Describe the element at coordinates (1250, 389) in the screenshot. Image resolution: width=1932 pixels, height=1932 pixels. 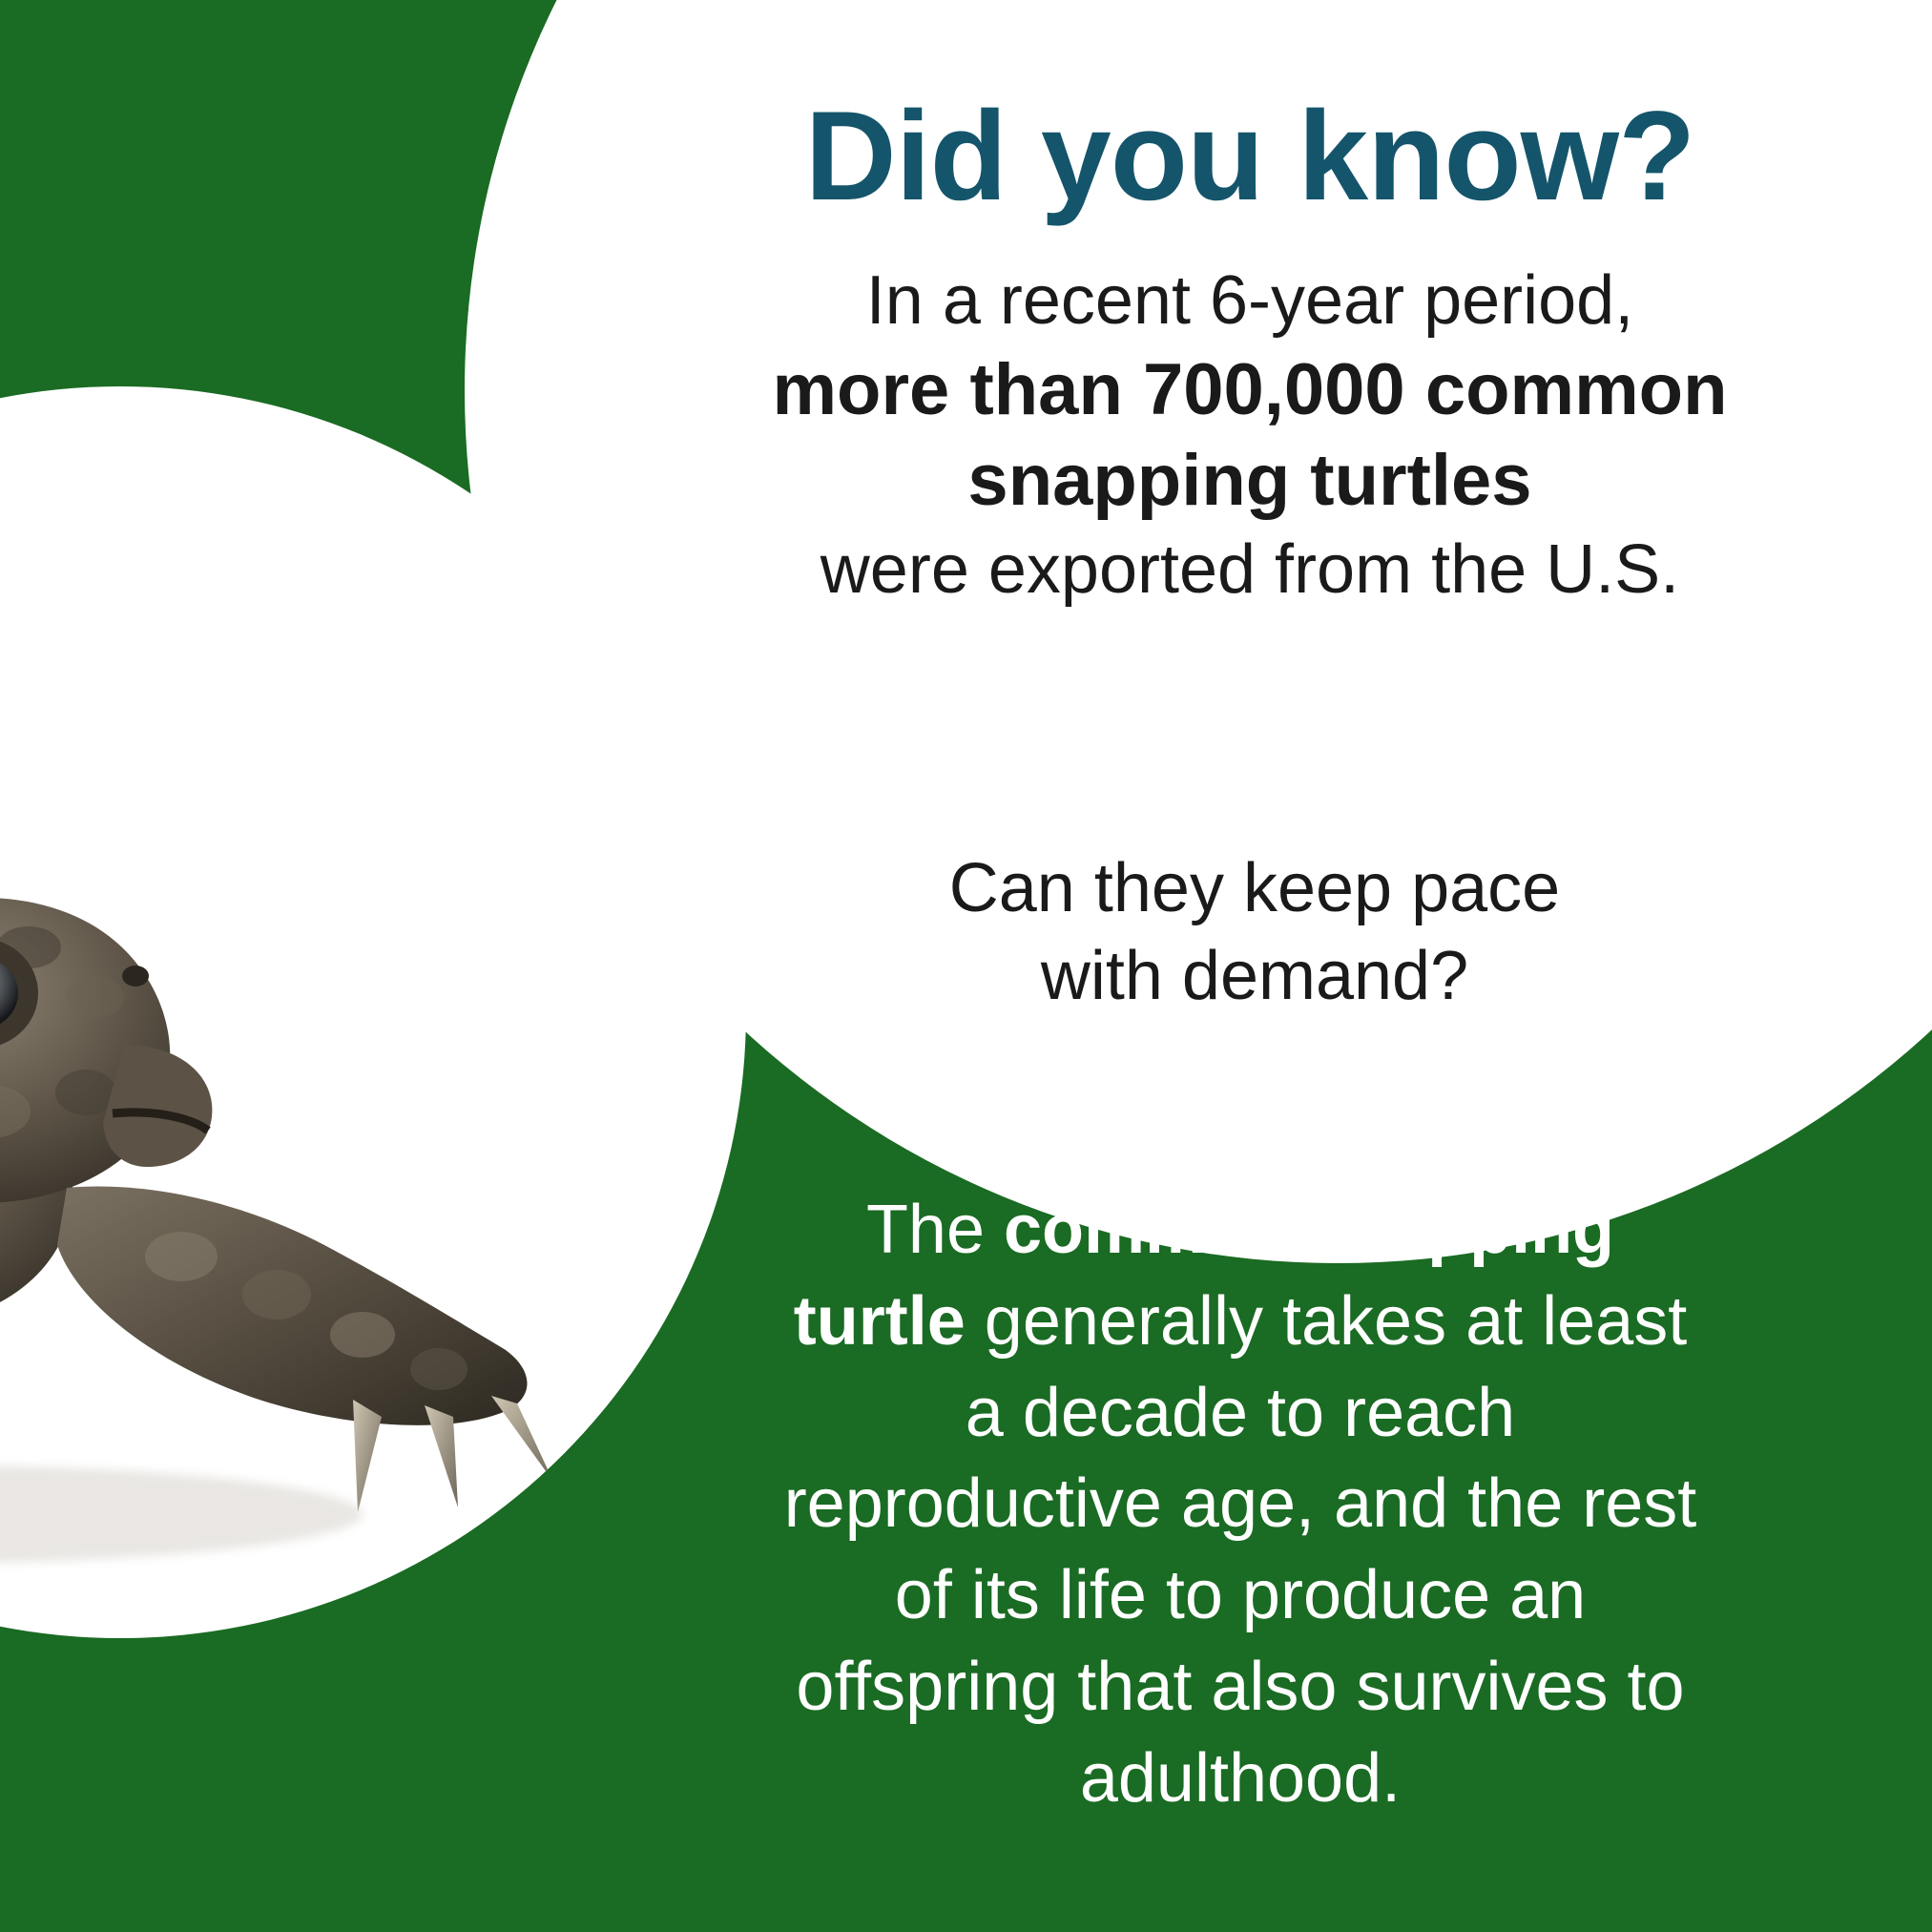
I see `stat-line-2: more than 700,000 common` at that location.